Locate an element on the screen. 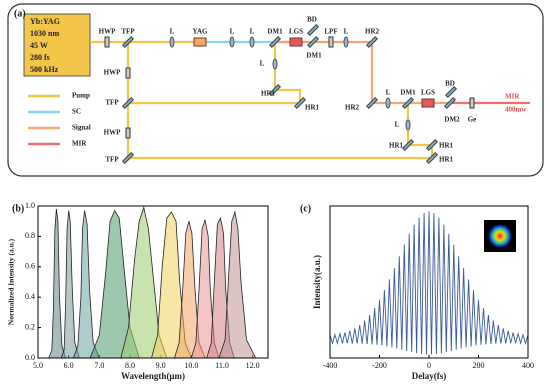 The height and width of the screenshot is (386, 550). legend-label: MIR is located at coordinates (79, 144).